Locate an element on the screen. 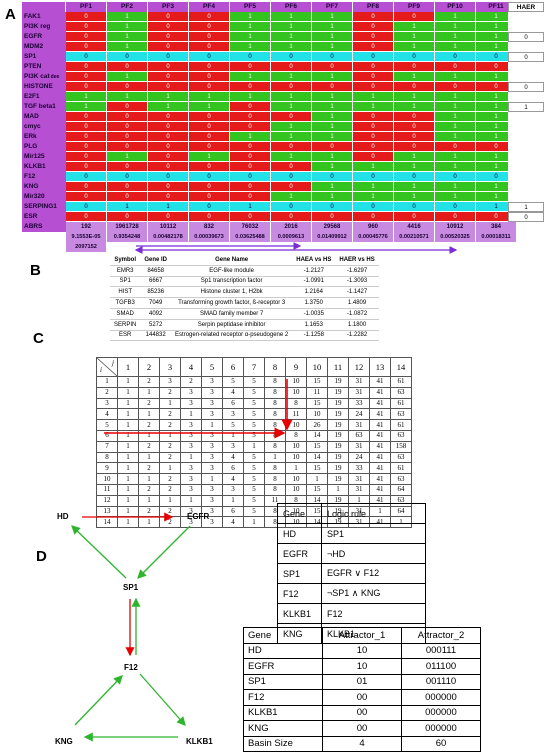 Image resolution: width=550 pixels, height=752 pixels. heatmap-row-label: KNG is located at coordinates (44, 187).